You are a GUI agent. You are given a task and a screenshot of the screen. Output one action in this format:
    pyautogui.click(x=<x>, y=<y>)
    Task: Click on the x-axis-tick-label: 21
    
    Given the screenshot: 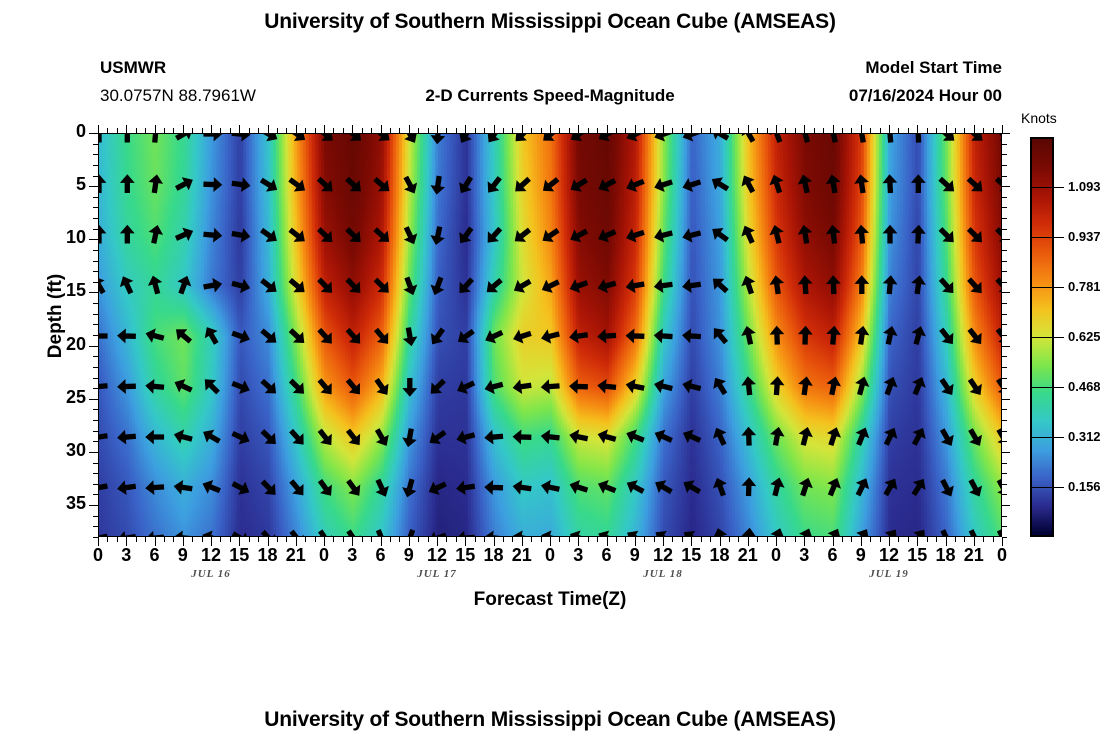 What is the action you would take?
    pyautogui.click(x=295, y=555)
    